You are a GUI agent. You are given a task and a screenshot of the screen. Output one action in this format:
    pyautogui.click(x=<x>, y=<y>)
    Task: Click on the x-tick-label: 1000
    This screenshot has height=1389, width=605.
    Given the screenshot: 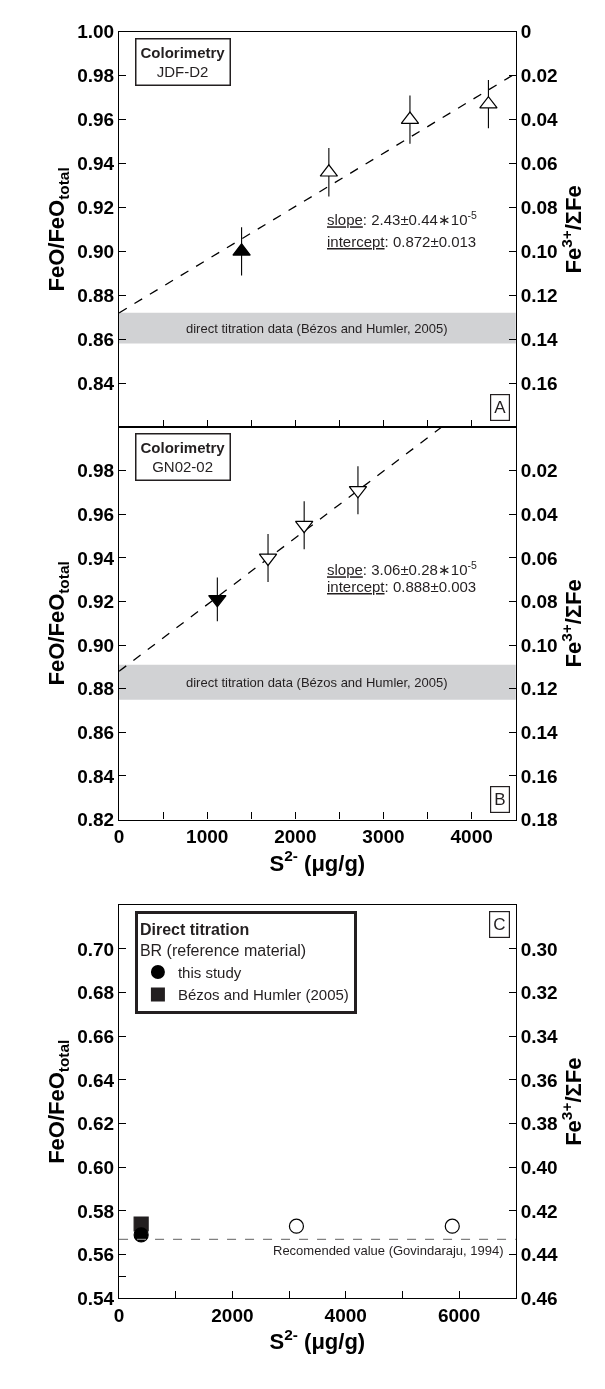 What is the action you would take?
    pyautogui.click(x=207, y=837)
    